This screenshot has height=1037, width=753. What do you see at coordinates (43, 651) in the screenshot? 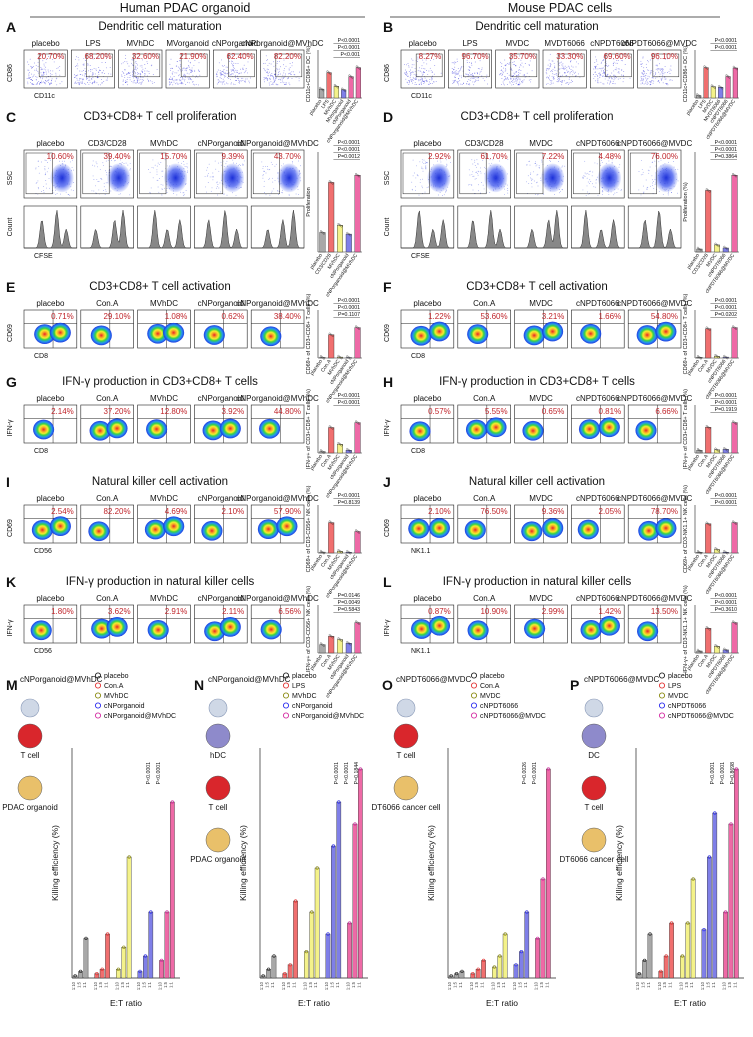
I see `x-axis-label: CD56` at bounding box center [43, 651].